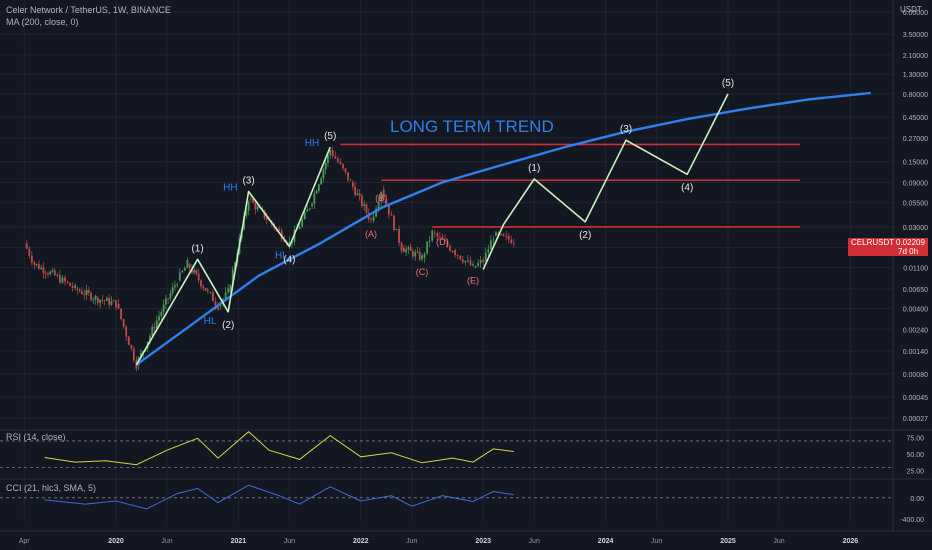  I want to click on time-tick-label: 2020, so click(116, 541).